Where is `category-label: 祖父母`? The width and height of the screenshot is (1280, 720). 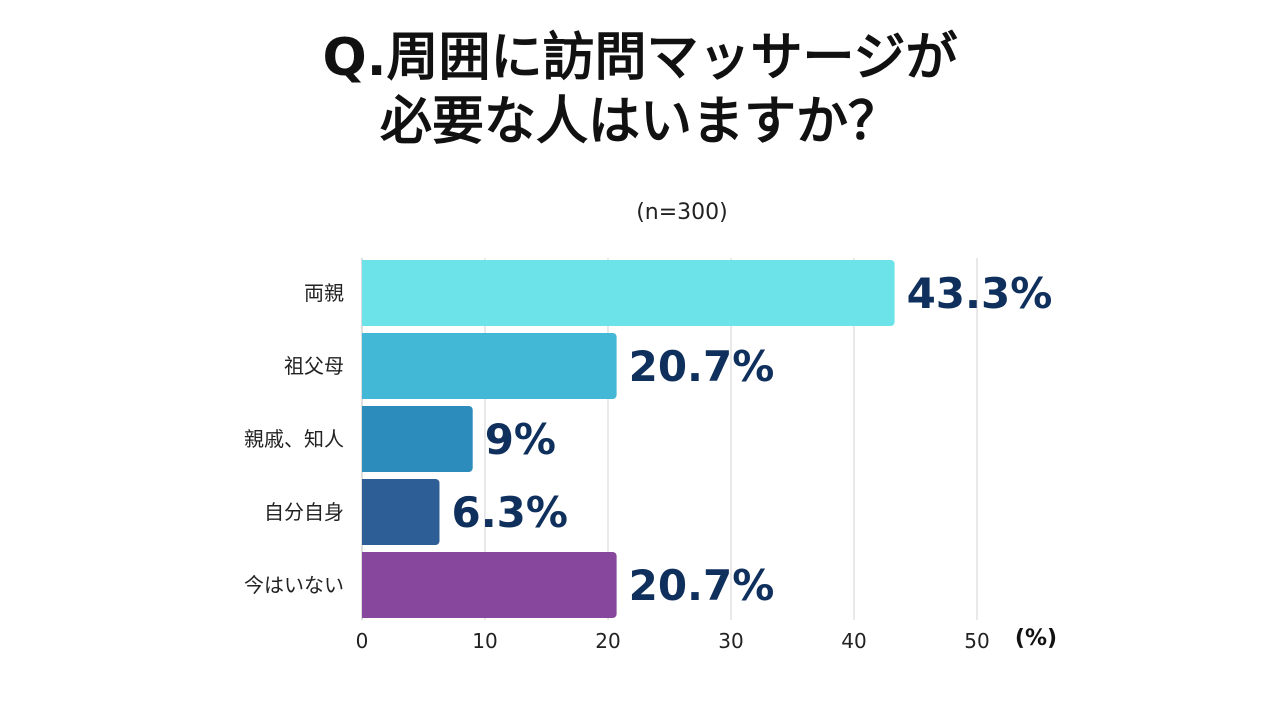
category-label: 祖父母 is located at coordinates (314, 366).